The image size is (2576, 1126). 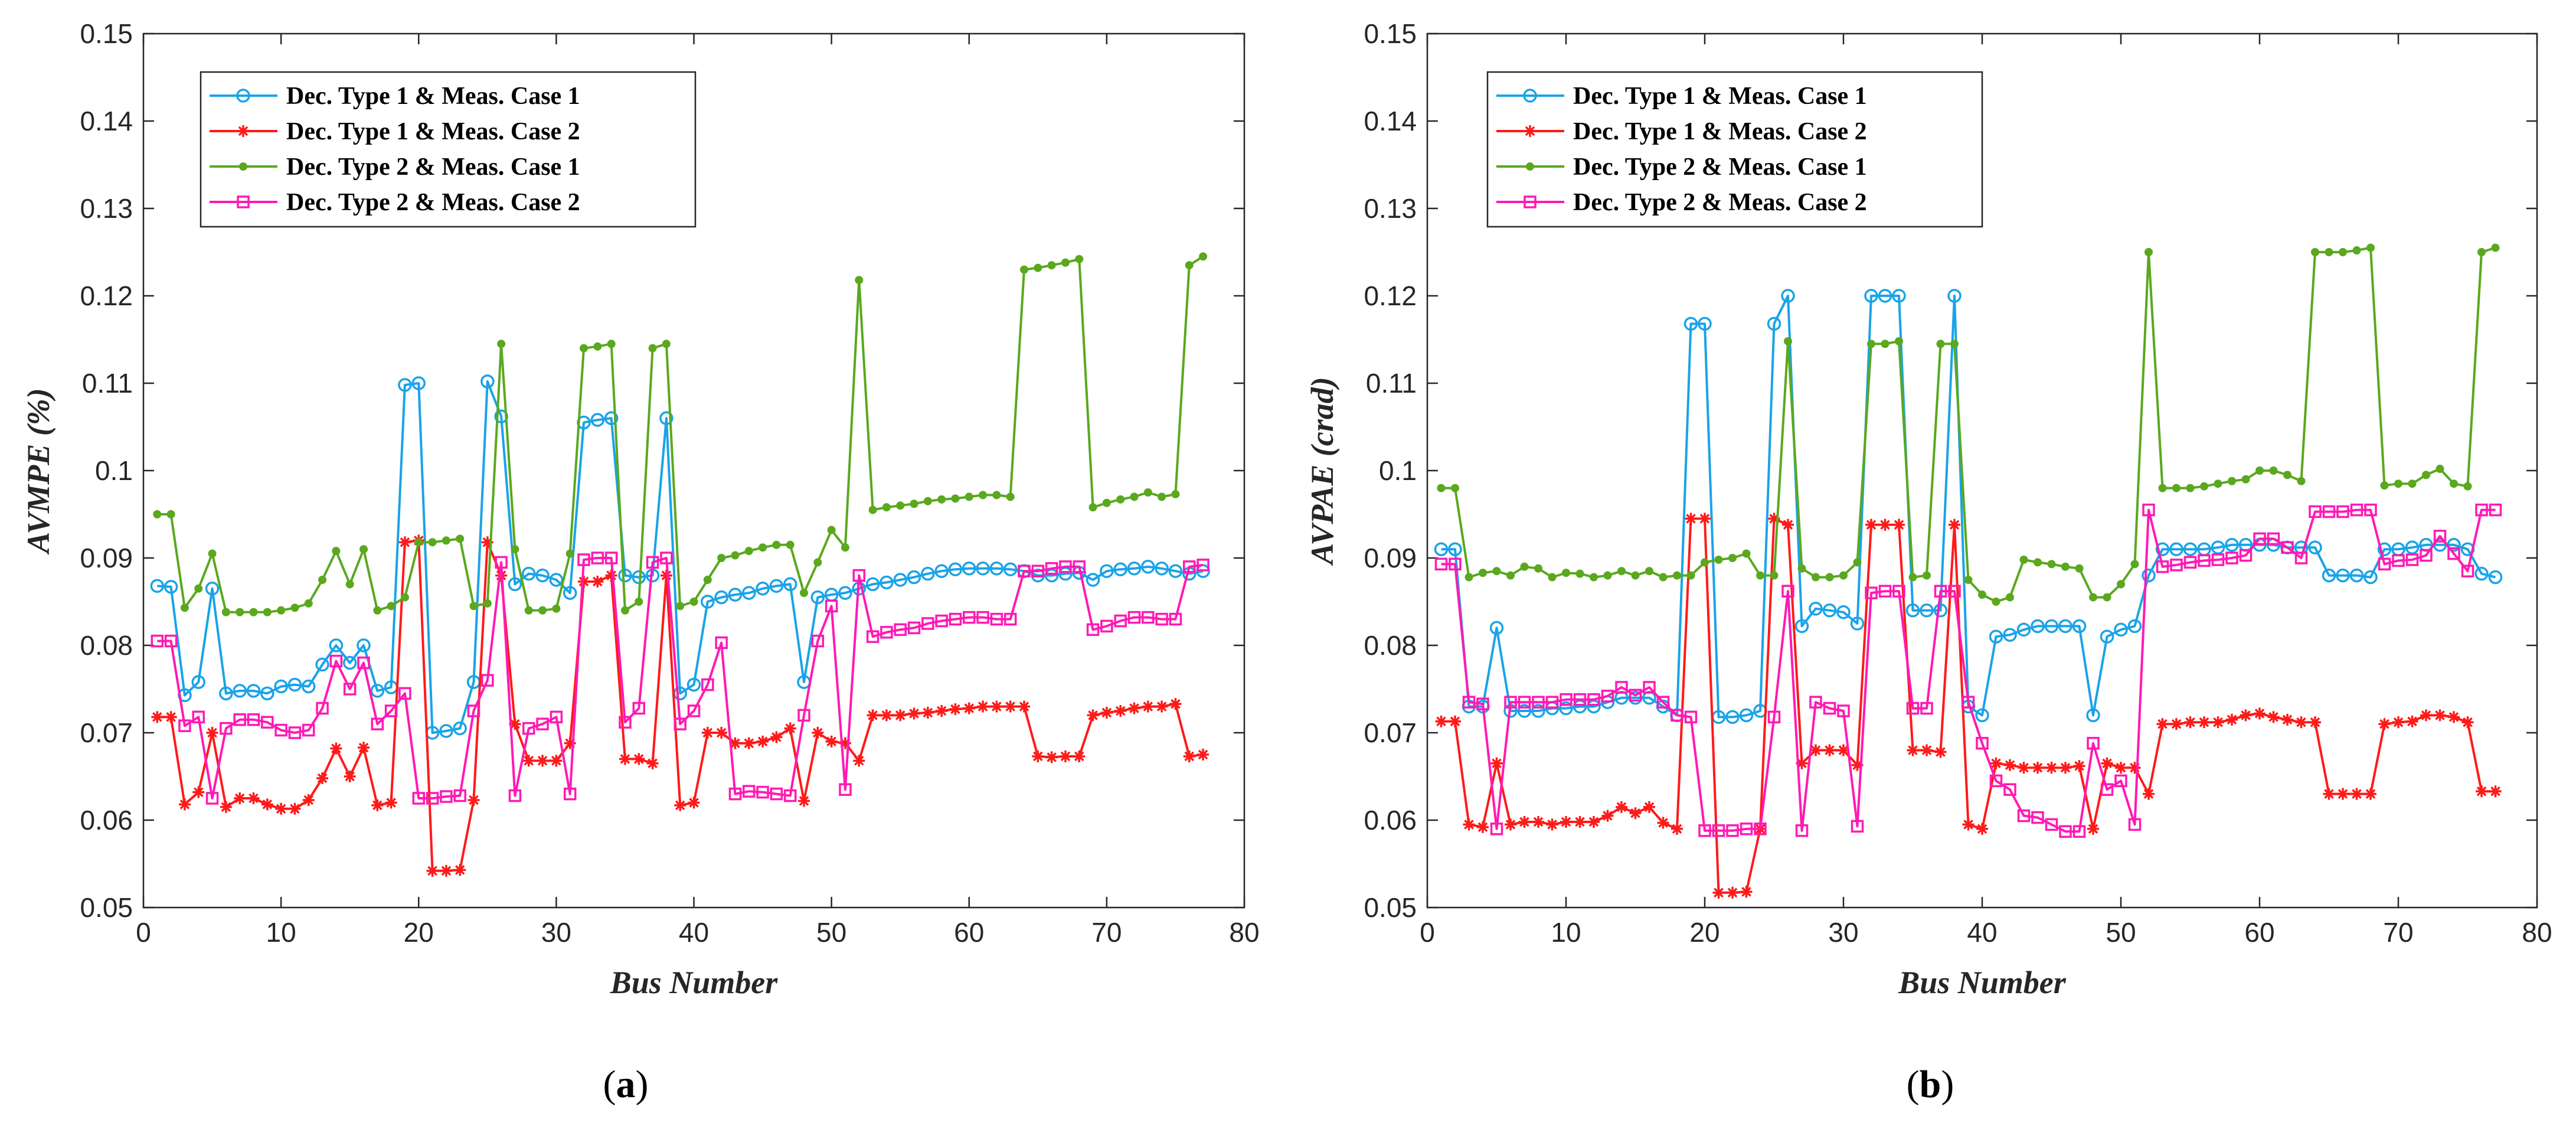 I want to click on legend-label: Dec. Type 1 & Meas. Case 2, so click(x=1720, y=131).